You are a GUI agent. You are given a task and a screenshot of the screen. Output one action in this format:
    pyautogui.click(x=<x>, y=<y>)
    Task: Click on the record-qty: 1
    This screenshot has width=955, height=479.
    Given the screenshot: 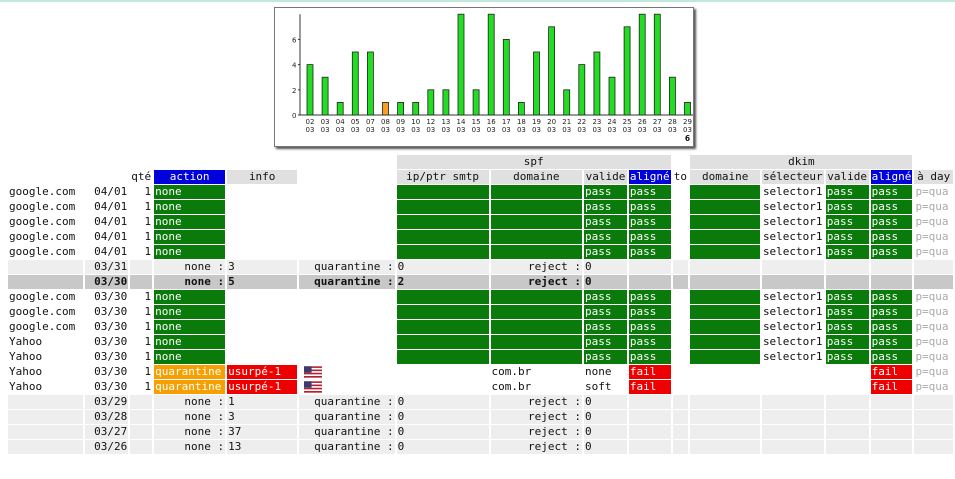 What is the action you would take?
    pyautogui.click(x=141, y=357)
    